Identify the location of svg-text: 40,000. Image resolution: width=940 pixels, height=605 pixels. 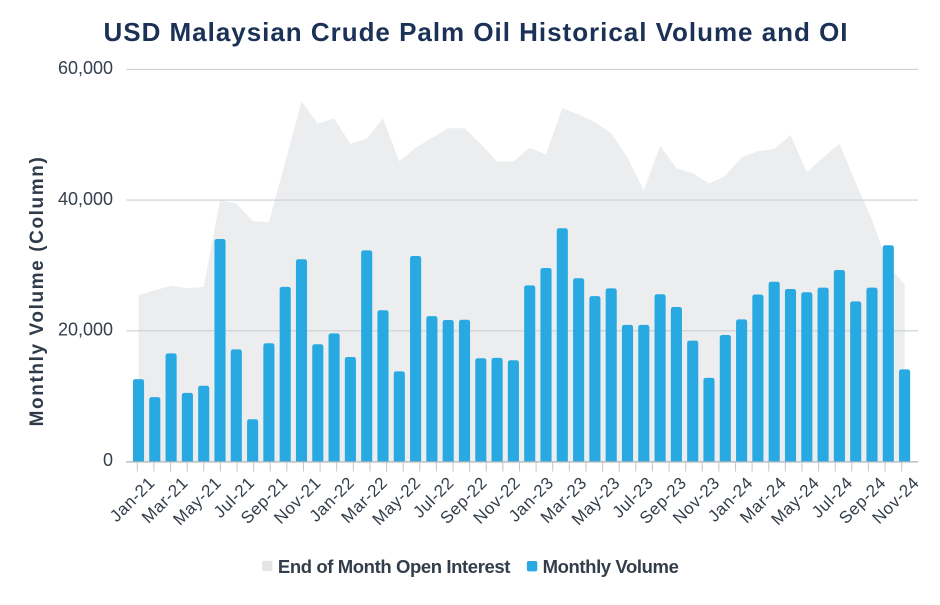
(85, 199).